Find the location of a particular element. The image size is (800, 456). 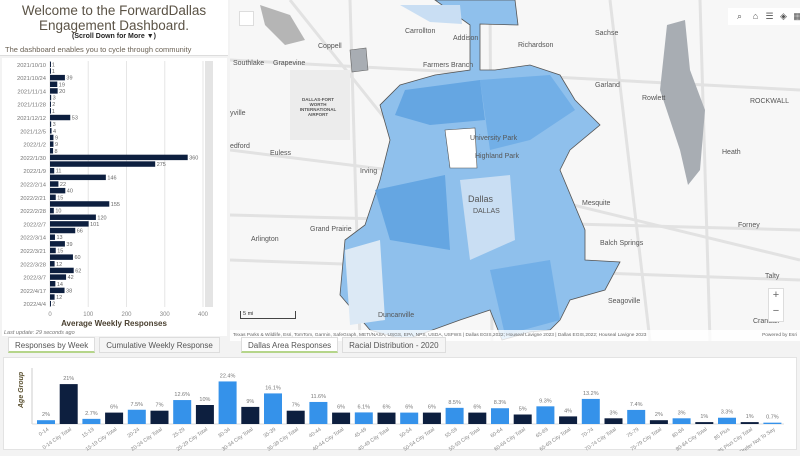

zoom-in-button: + is located at coordinates (776, 295).